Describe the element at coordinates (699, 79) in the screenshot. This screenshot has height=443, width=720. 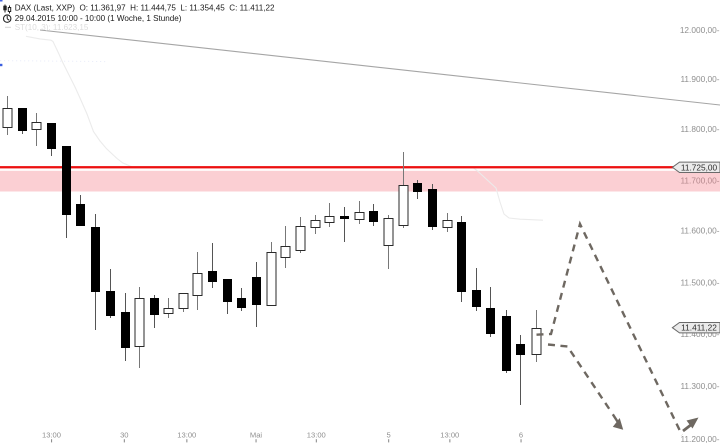
I see `svg-text: 11.900,00-` at that location.